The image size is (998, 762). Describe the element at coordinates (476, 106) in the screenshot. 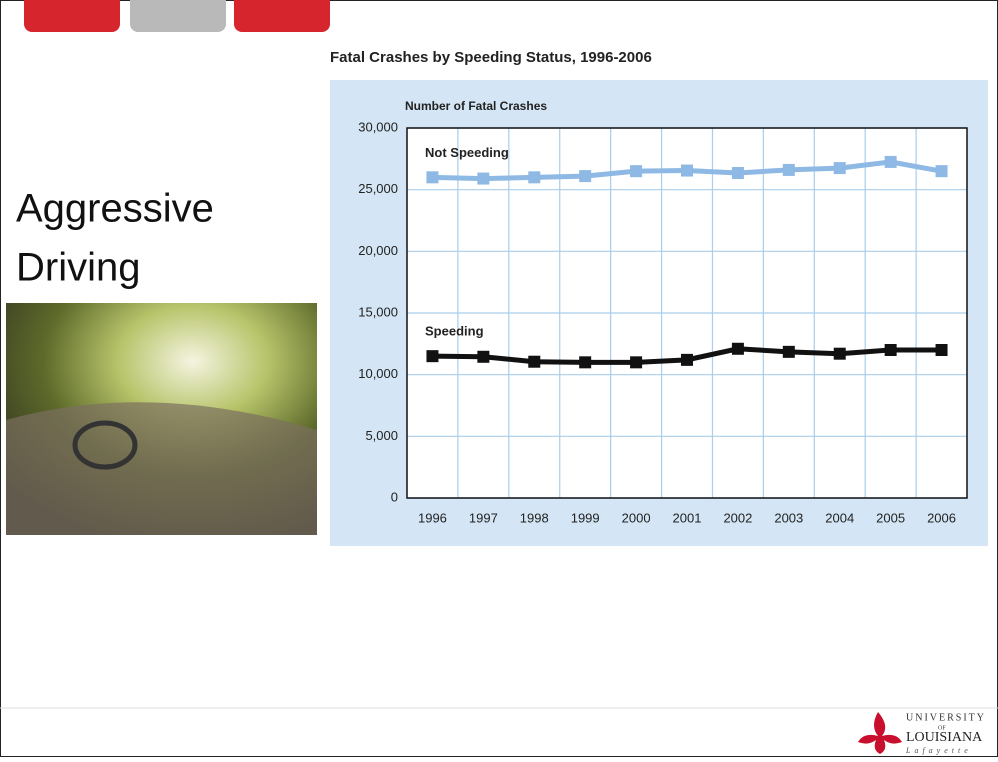

I see `y-axis-label: Number of Fatal Crashes` at that location.